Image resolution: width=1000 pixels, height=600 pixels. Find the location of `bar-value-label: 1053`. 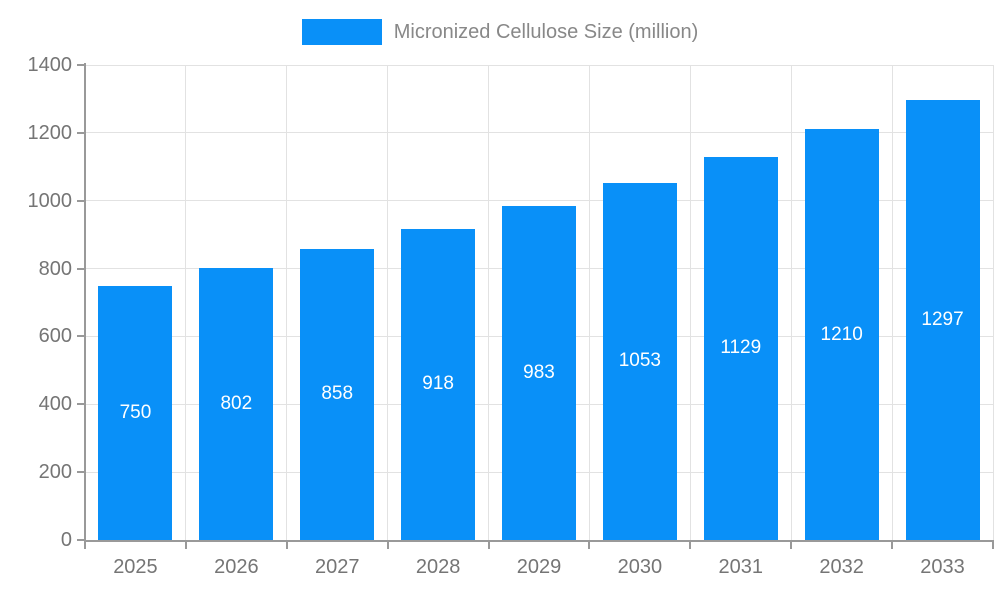

bar-value-label: 1053 is located at coordinates (640, 361).